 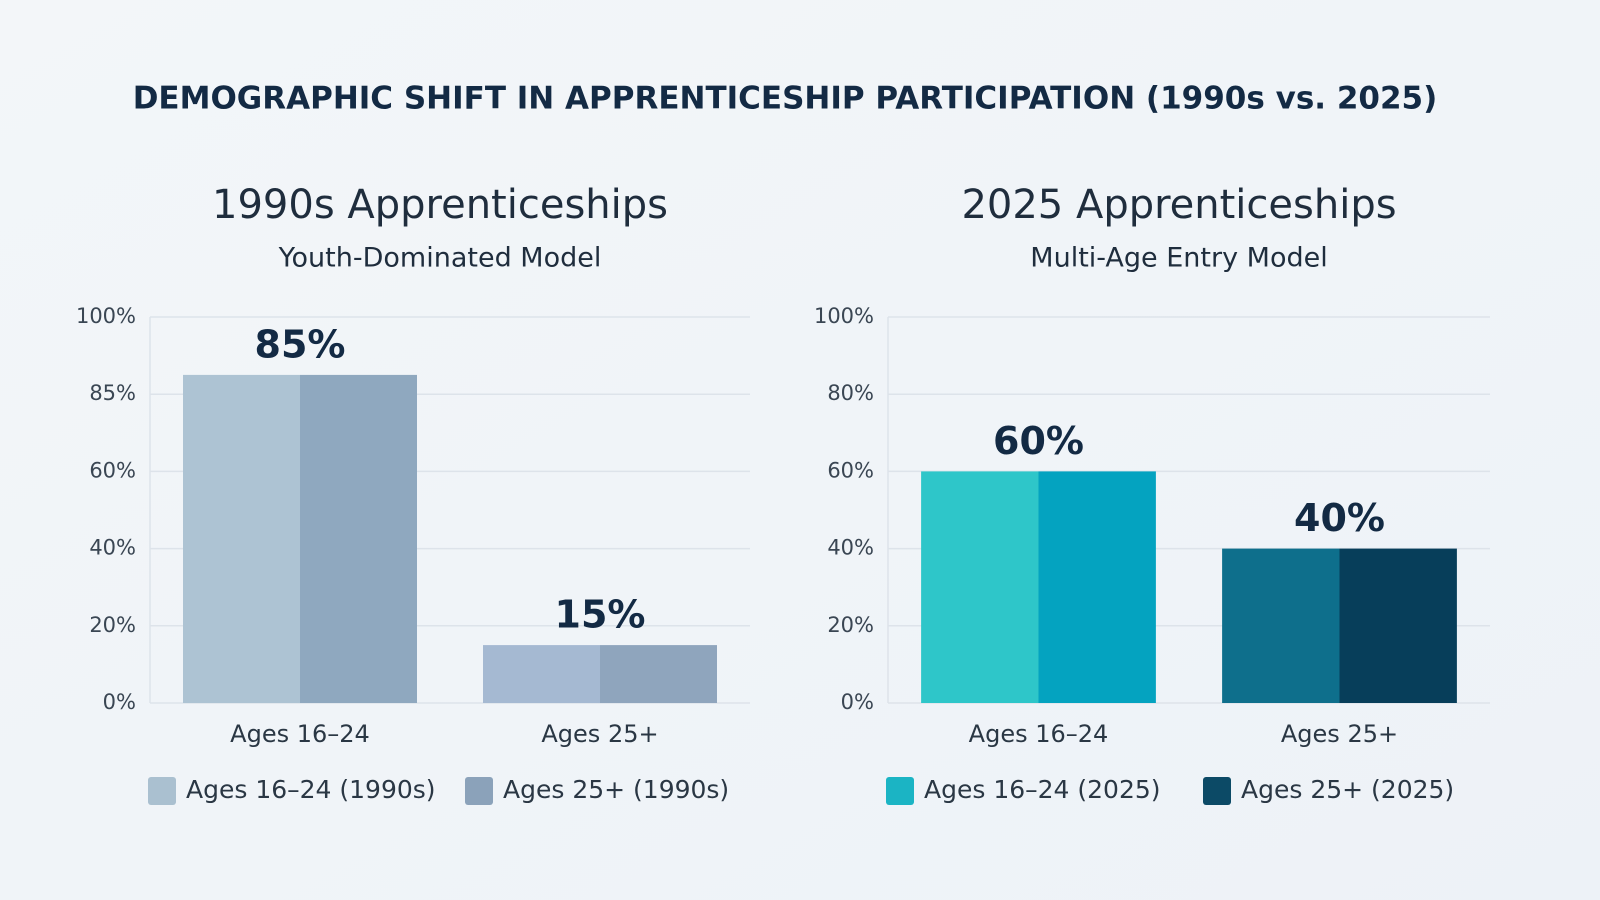 I want to click on value-label: 40%, so click(x=1339, y=518).